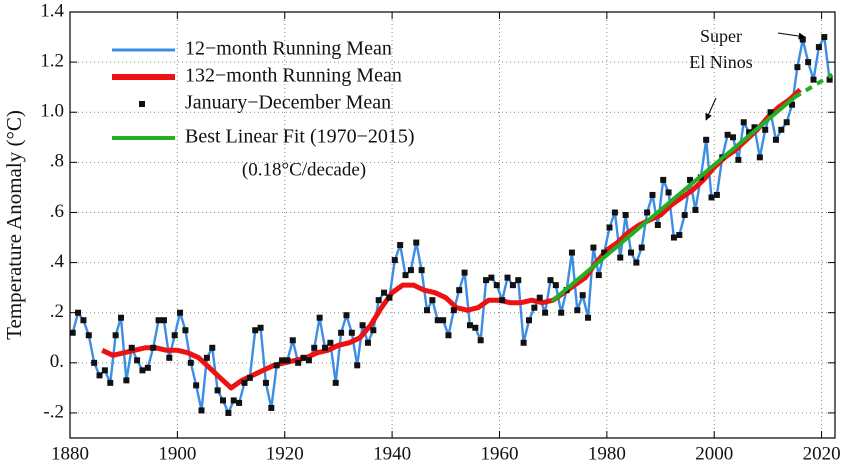 The width and height of the screenshot is (850, 468). What do you see at coordinates (721, 36) in the screenshot?
I see `annotation: Super` at bounding box center [721, 36].